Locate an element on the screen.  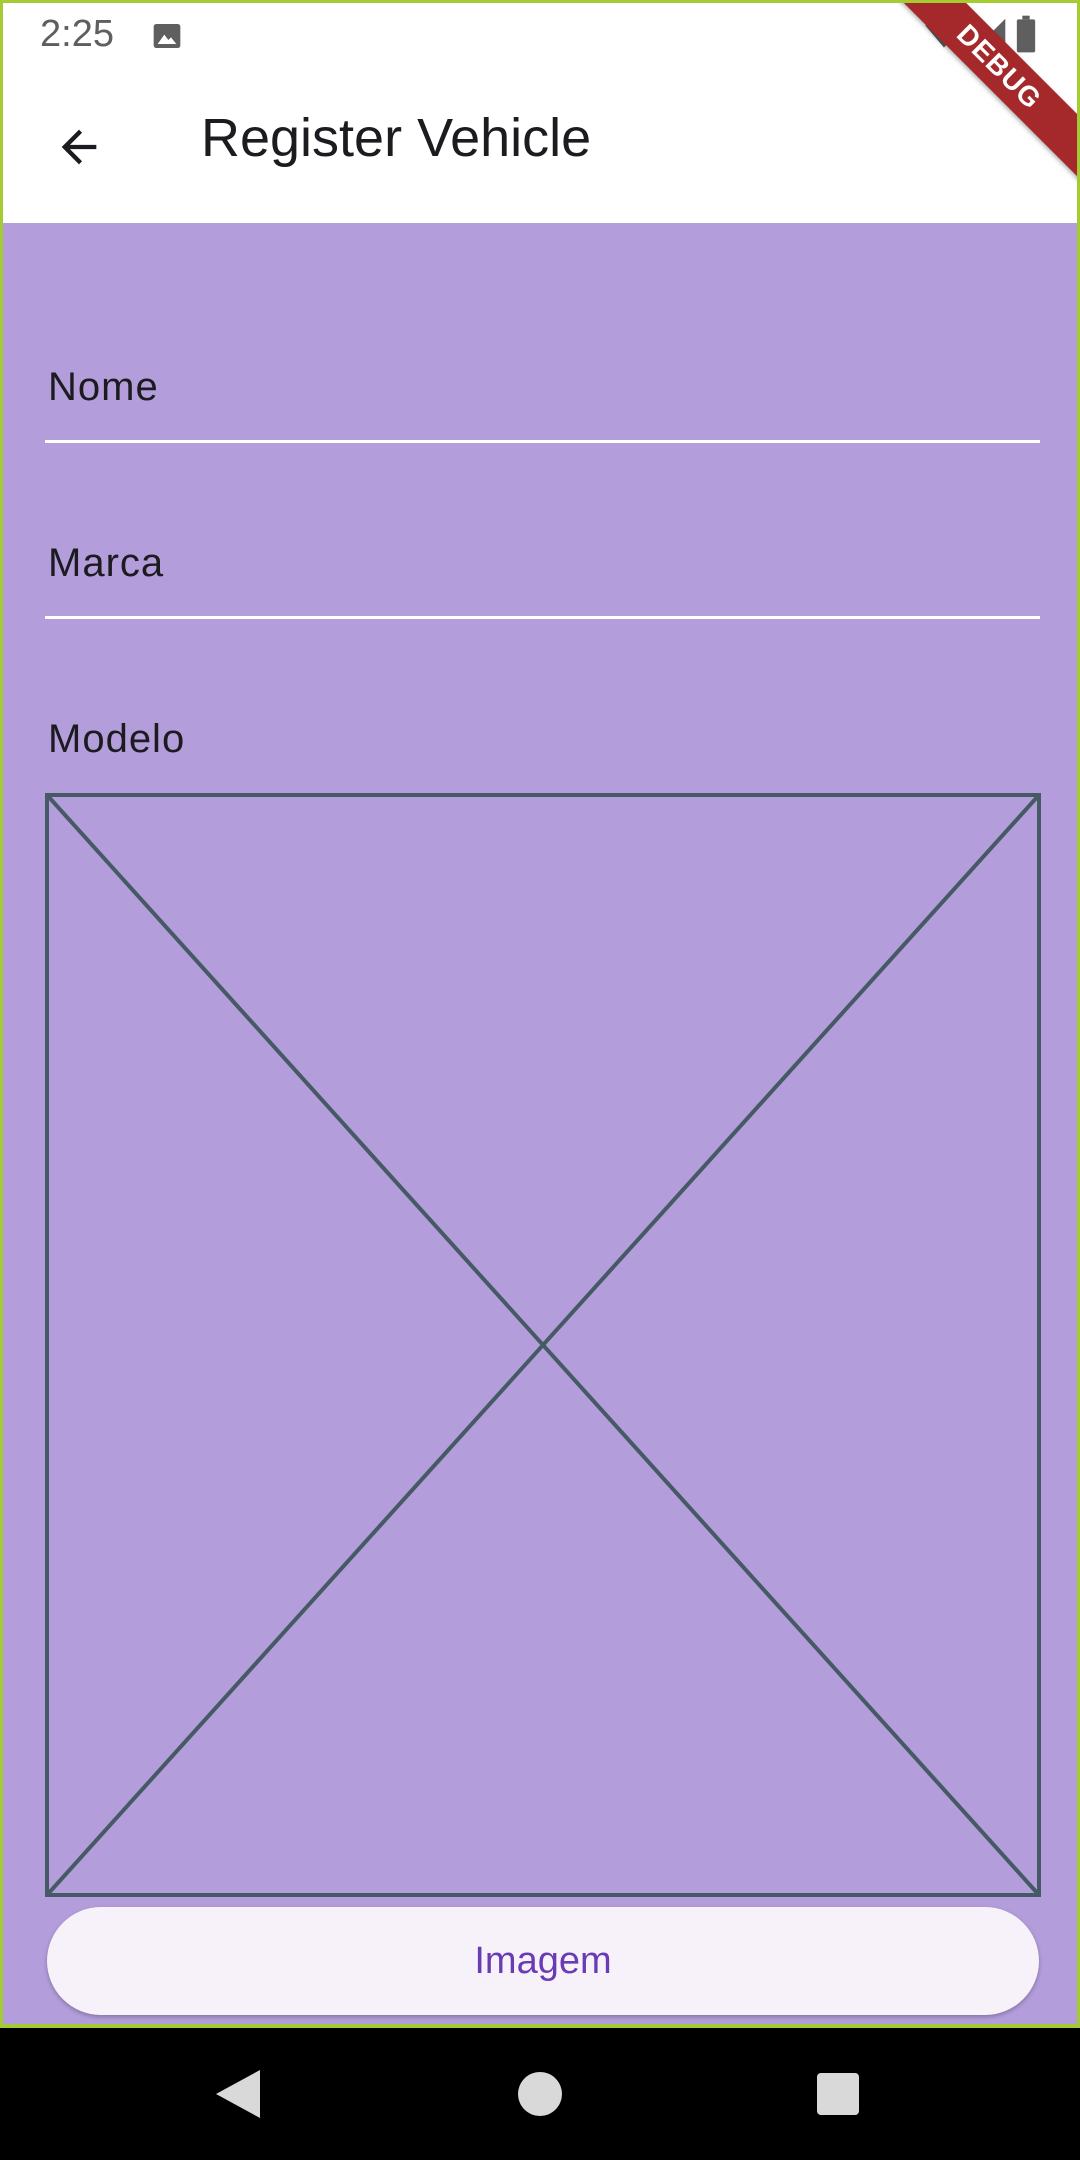
nav-back-button is located at coordinates (238, 2096).